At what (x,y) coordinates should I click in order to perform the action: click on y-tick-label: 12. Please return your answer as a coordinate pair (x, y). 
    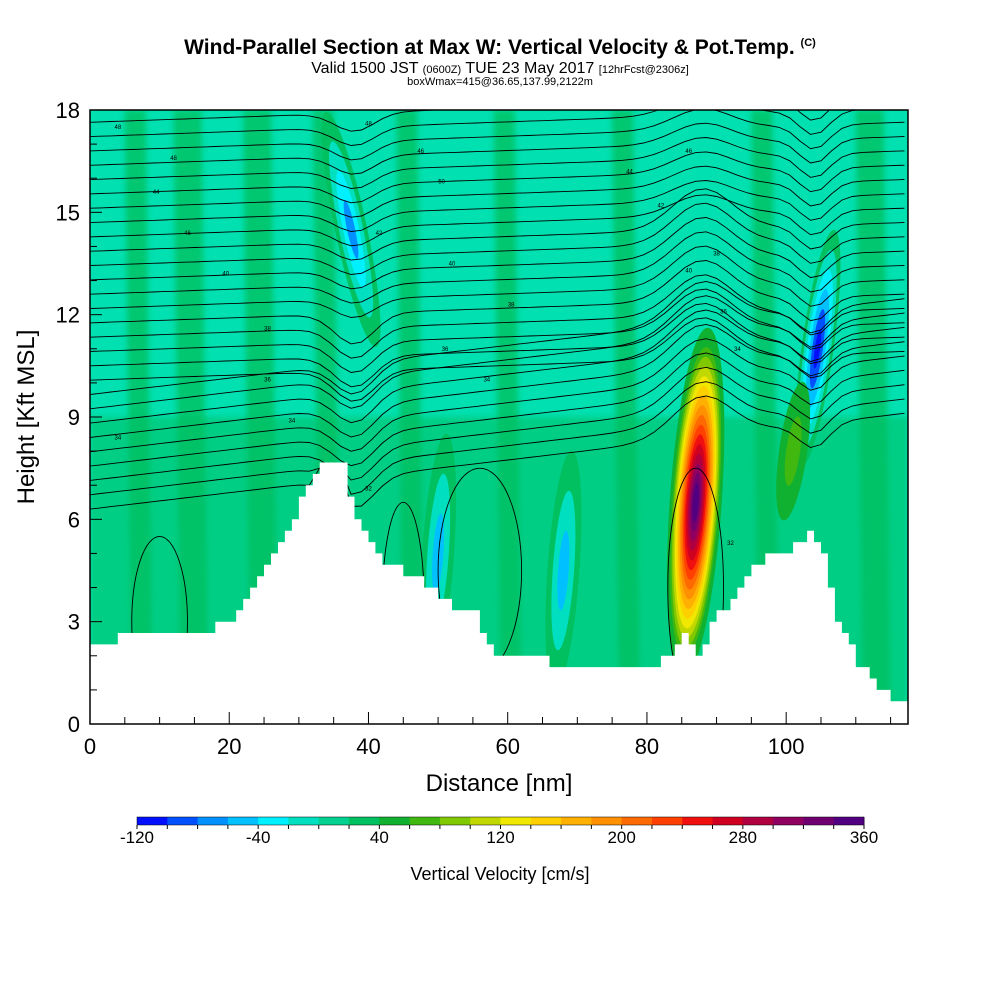
    Looking at the image, I should click on (68, 315).